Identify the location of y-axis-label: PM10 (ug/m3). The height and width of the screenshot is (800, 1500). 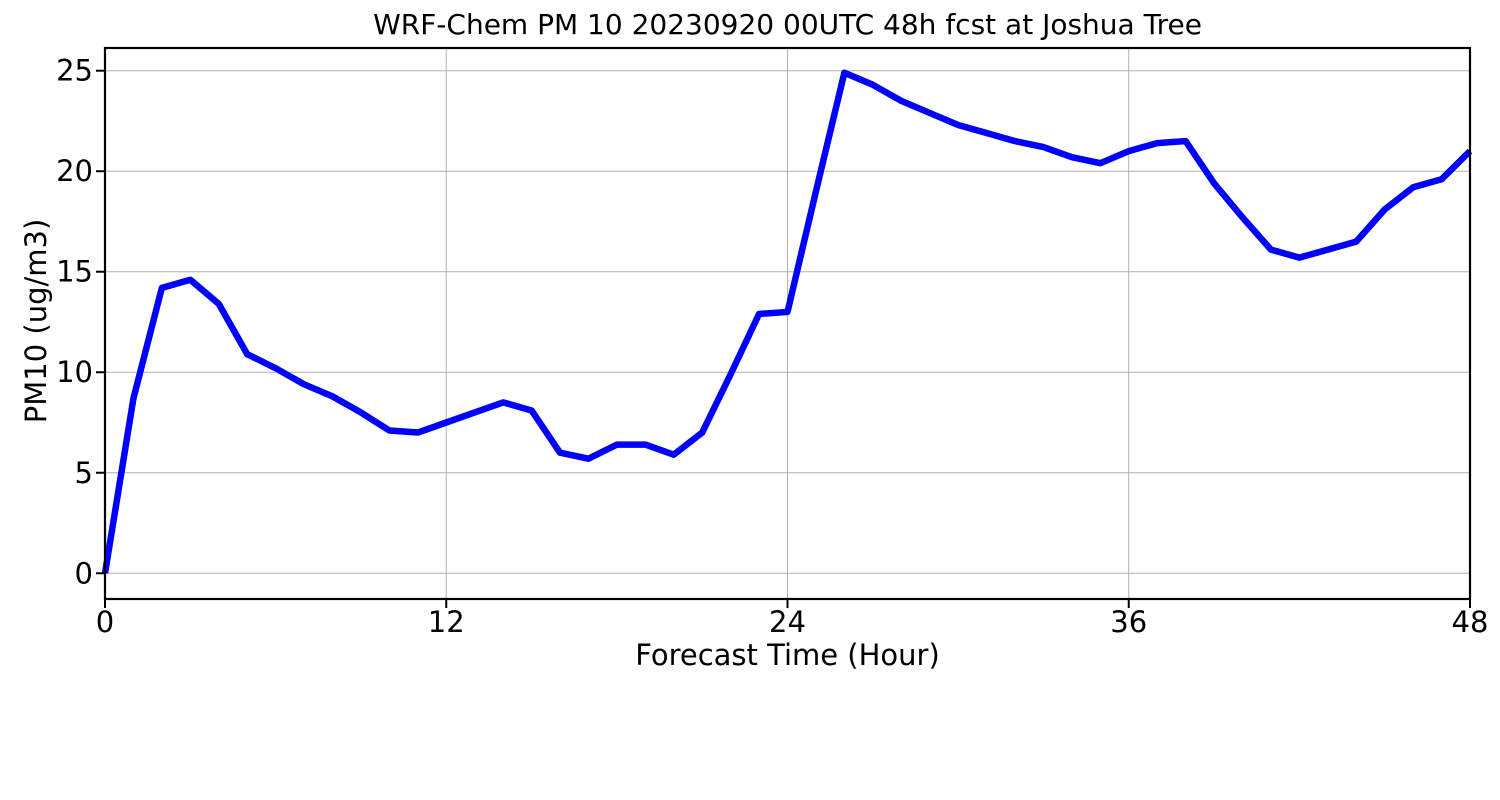
(36, 321).